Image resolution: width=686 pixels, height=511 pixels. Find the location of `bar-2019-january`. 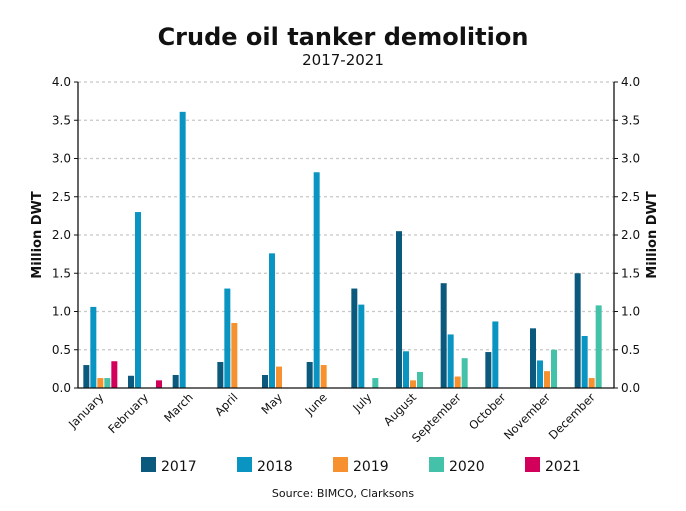

bar-2019-january is located at coordinates (100, 383).